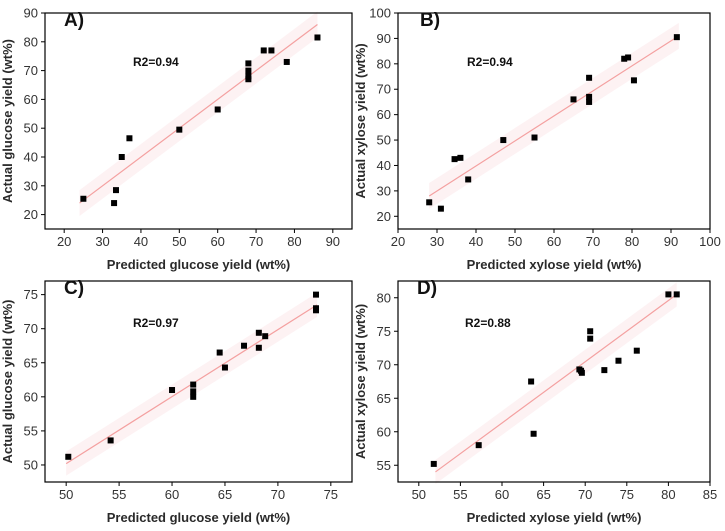 This screenshot has width=725, height=531. I want to click on y-tick-label: 100, so click(380, 13).